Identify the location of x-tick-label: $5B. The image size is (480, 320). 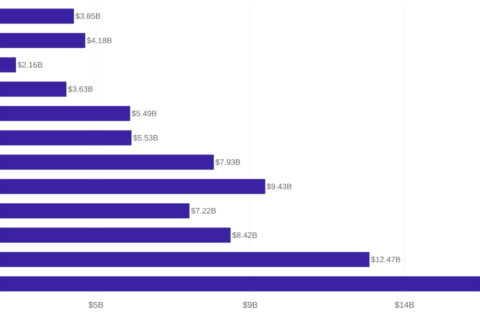
(96, 305).